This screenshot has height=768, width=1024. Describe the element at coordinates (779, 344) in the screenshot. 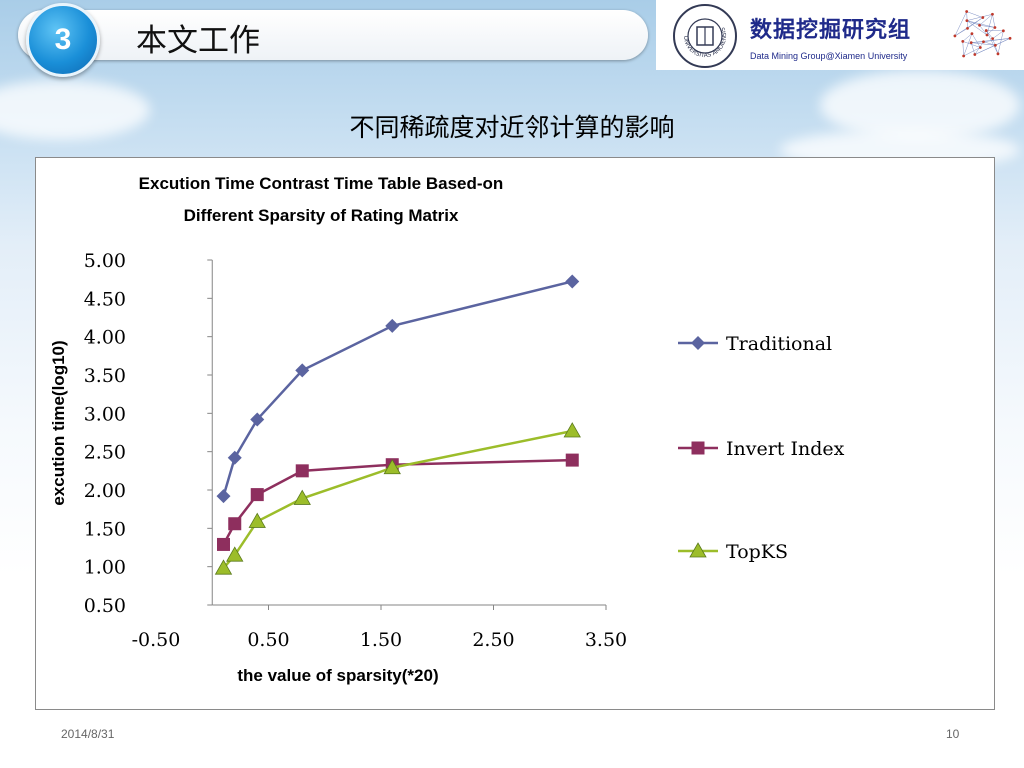

I see `legend-label-traditional: Traditional` at that location.